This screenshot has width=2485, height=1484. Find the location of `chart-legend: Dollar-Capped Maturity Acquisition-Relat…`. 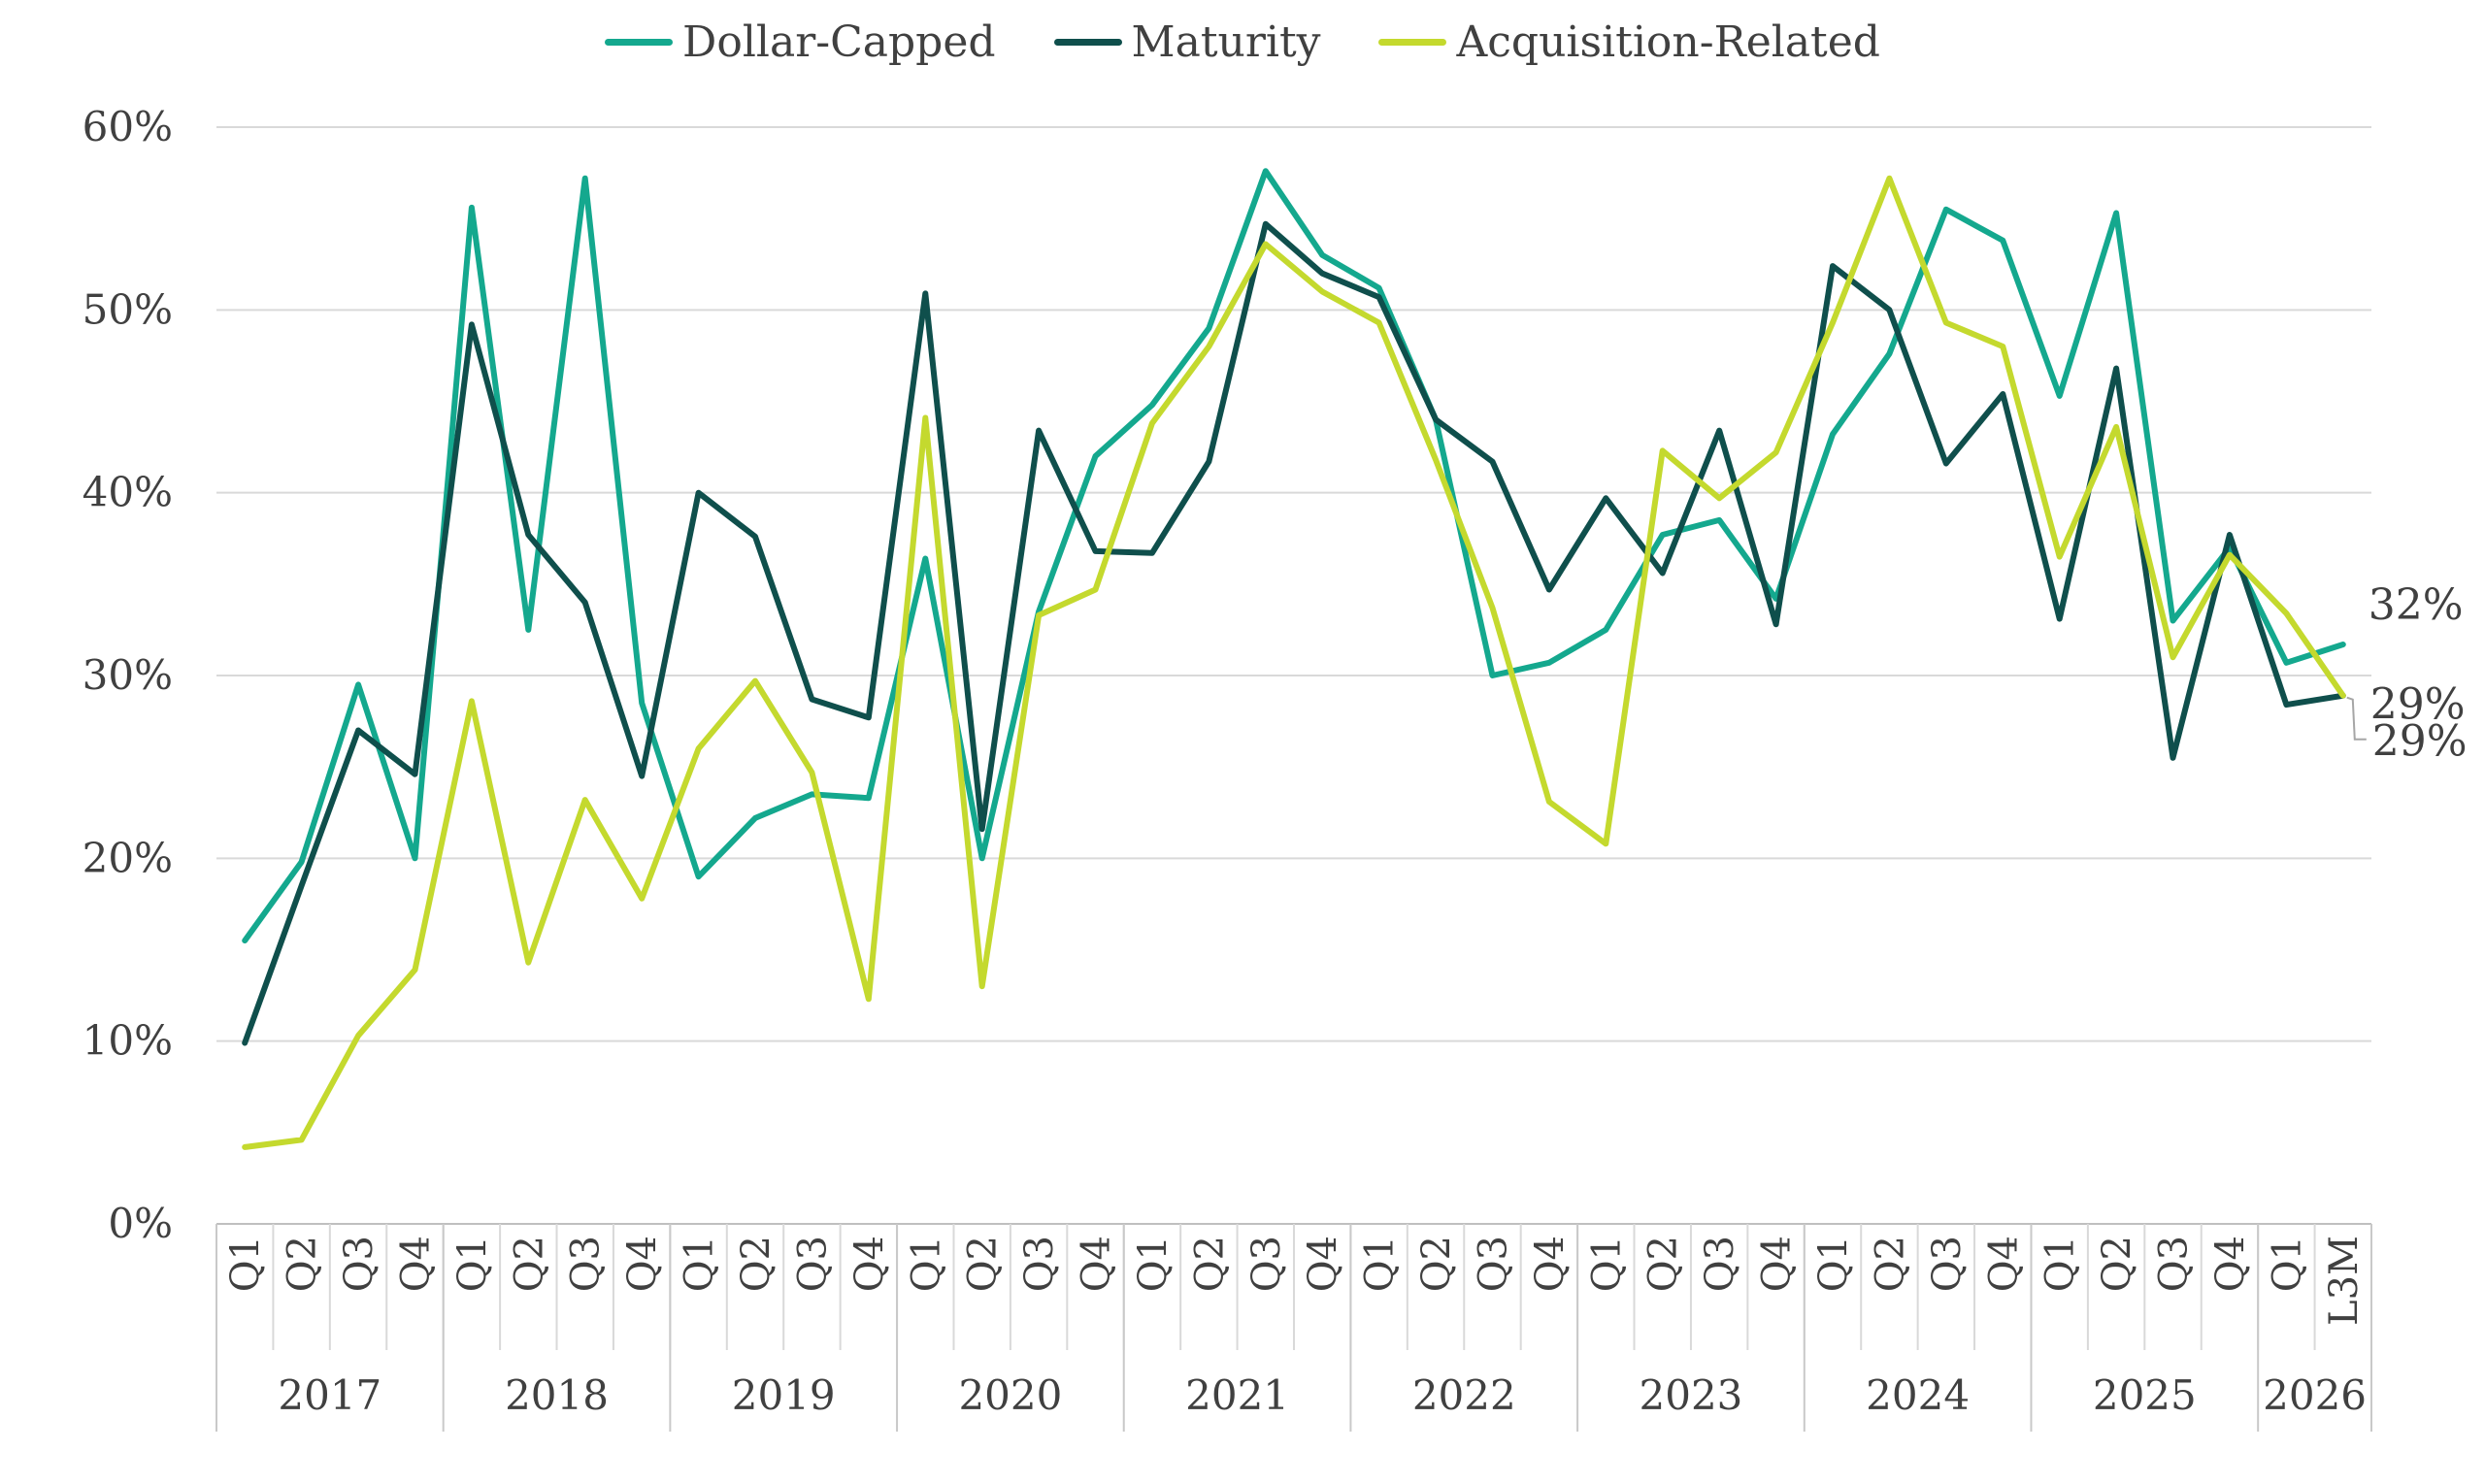

chart-legend: Dollar-Capped Maturity Acquisition-Relat… is located at coordinates (1242, 42).